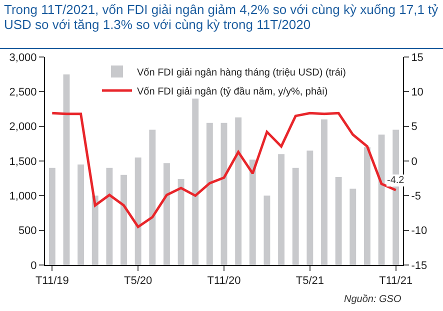 The width and height of the screenshot is (443, 311). I want to click on legend-label: Vốn FDI giải ngân (tỷ đầu năm, y/y%, phải), so click(232, 92).